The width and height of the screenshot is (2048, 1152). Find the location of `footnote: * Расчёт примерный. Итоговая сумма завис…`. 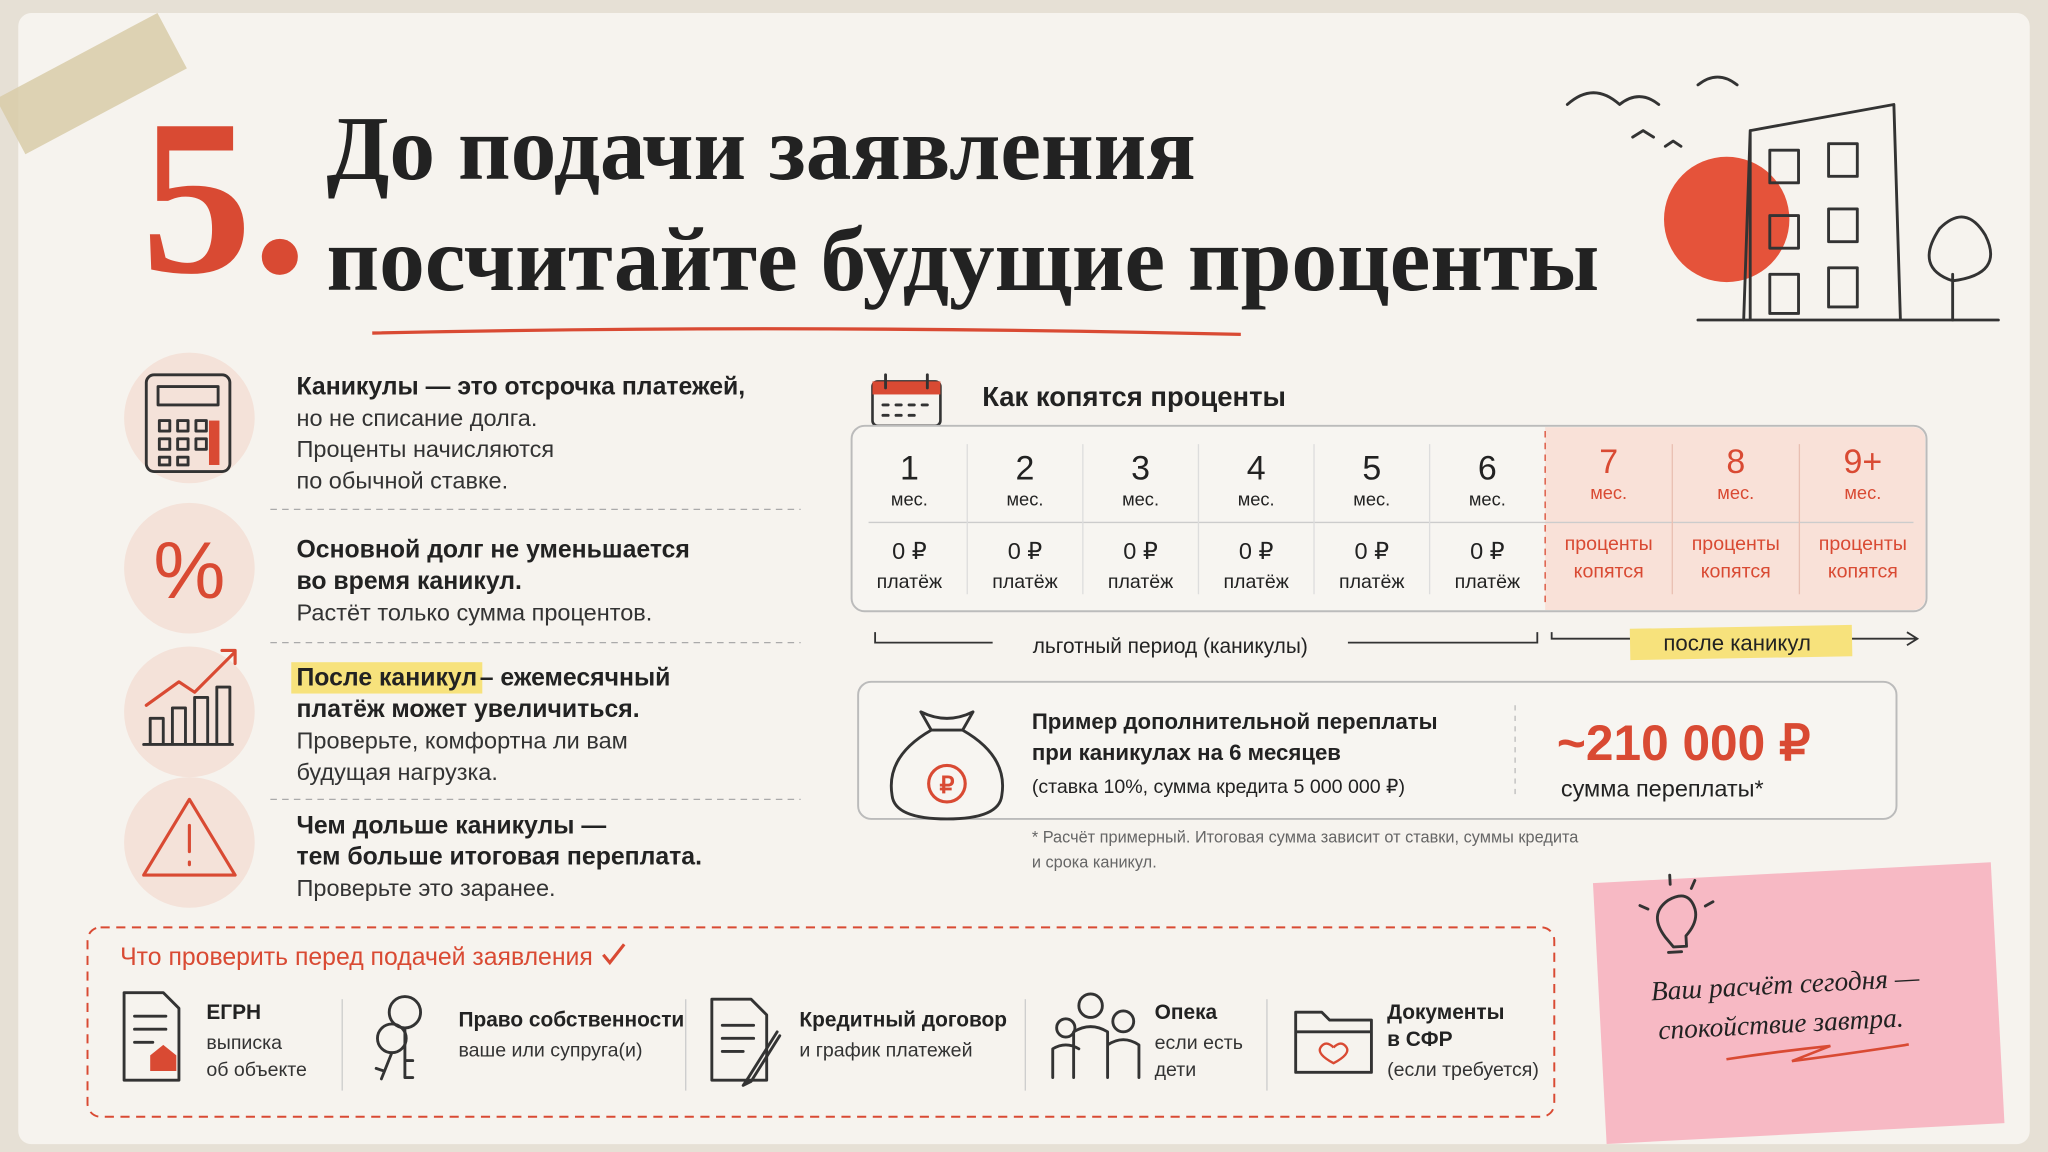

footnote: * Расчёт примерный. Итоговая сумма завис… is located at coordinates (1305, 837).